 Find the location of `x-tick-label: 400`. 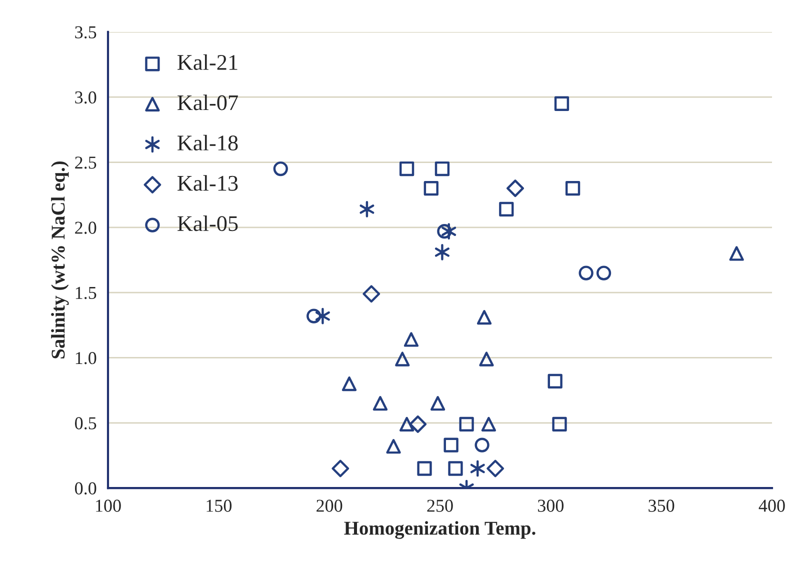

x-tick-label: 400 is located at coordinates (771, 506).